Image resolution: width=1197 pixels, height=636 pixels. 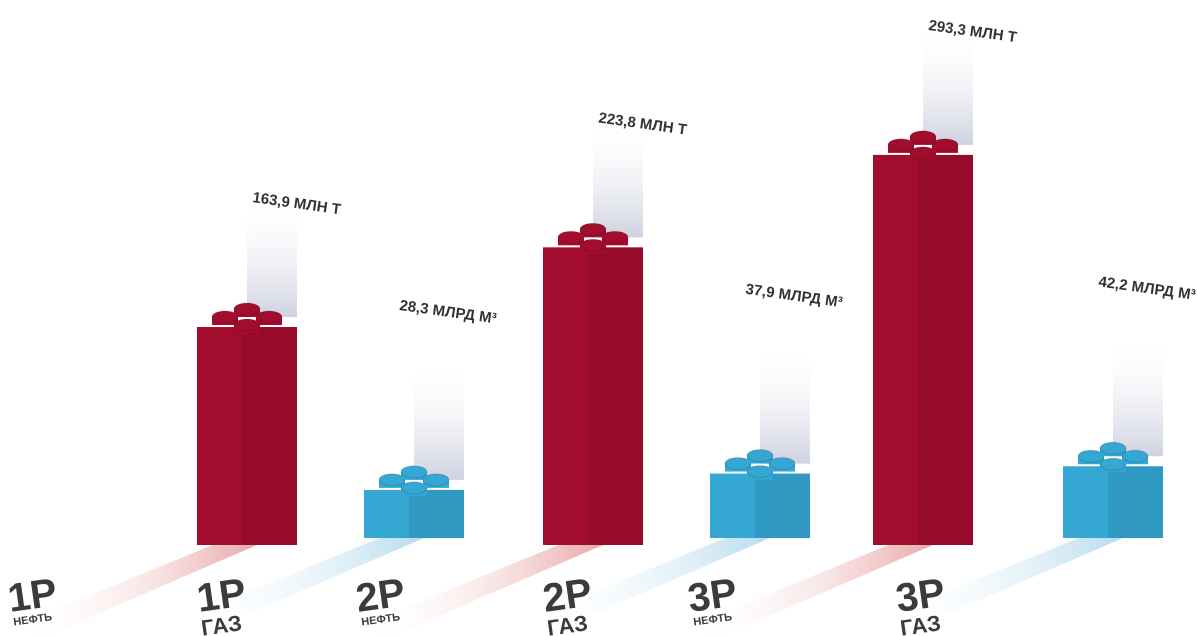 I want to click on value-label: 37,9 МЛРД М³, so click(x=793, y=296).